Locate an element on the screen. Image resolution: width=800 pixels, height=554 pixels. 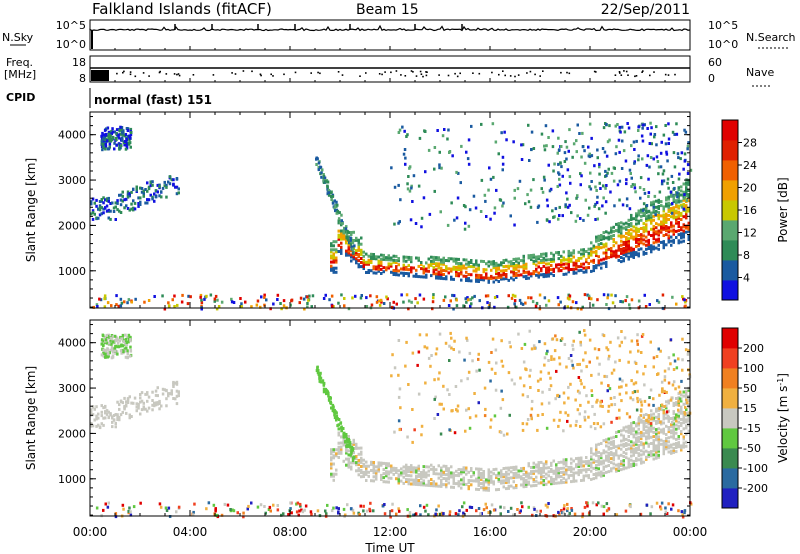
nave-point is located at coordinates (675, 74).